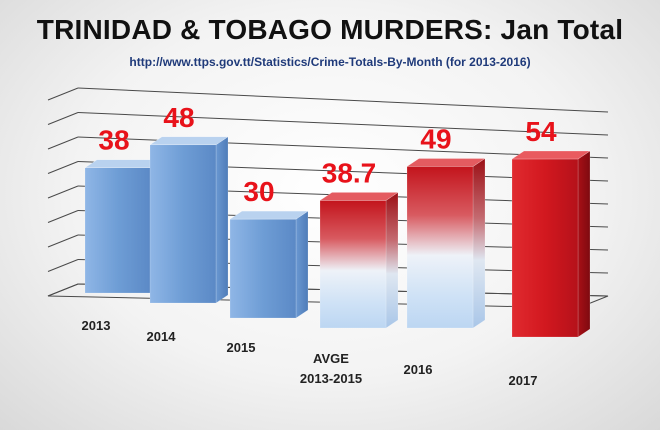  I want to click on x-tick-label: AVGE, so click(331, 358).